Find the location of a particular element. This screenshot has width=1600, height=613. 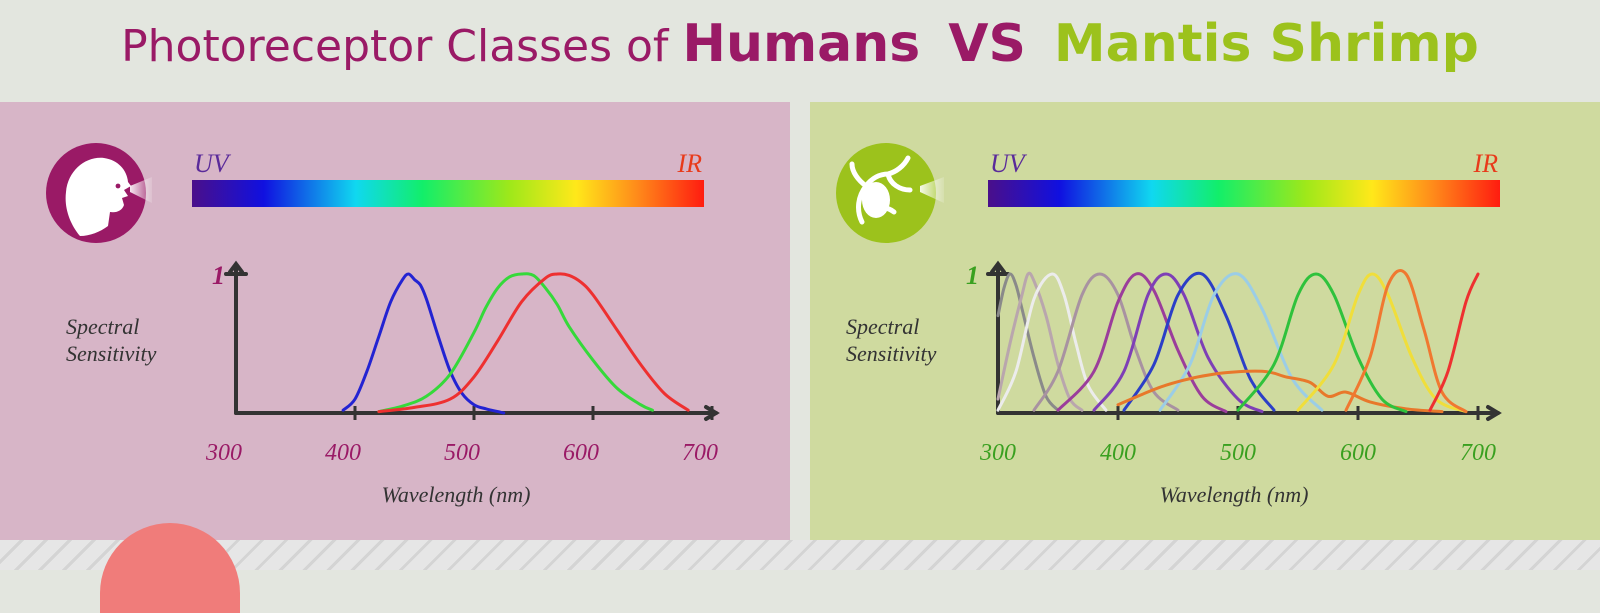

human-chart-axes is located at coordinates (472, 340).